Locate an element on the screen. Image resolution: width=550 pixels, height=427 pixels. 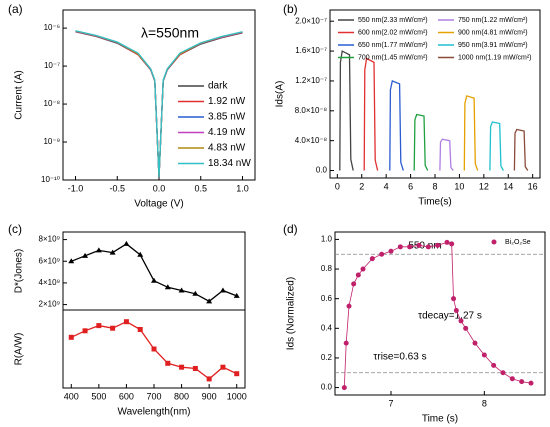
panel-label: (a) is located at coordinates (15, 9).